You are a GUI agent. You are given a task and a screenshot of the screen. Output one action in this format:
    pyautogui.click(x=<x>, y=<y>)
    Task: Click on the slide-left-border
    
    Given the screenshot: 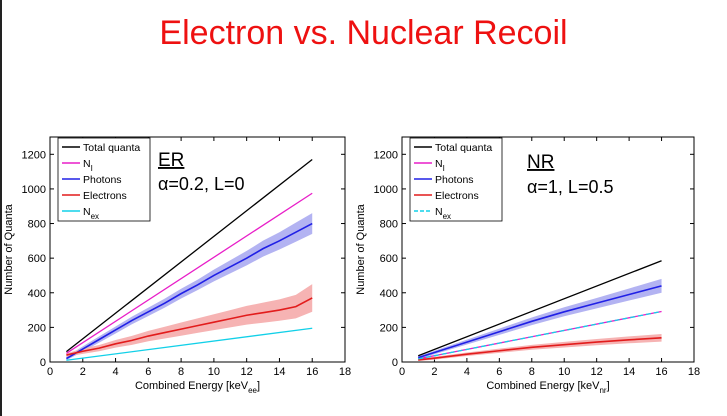 What is the action you would take?
    pyautogui.click(x=1, y=208)
    